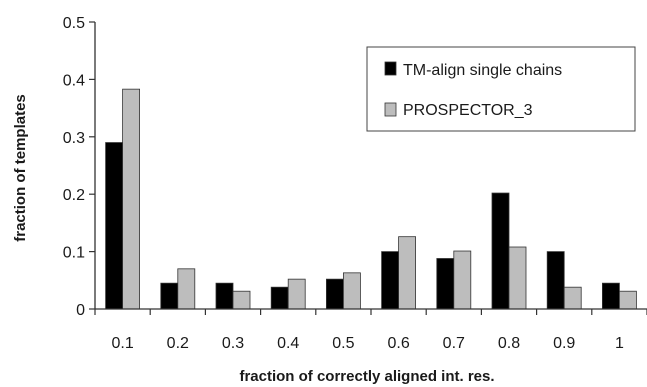 The height and width of the screenshot is (387, 647). What do you see at coordinates (79, 167) in the screenshot?
I see `y-axis-ticks: 0 0.1 0.2 0.3 0.4 0.5` at bounding box center [79, 167].